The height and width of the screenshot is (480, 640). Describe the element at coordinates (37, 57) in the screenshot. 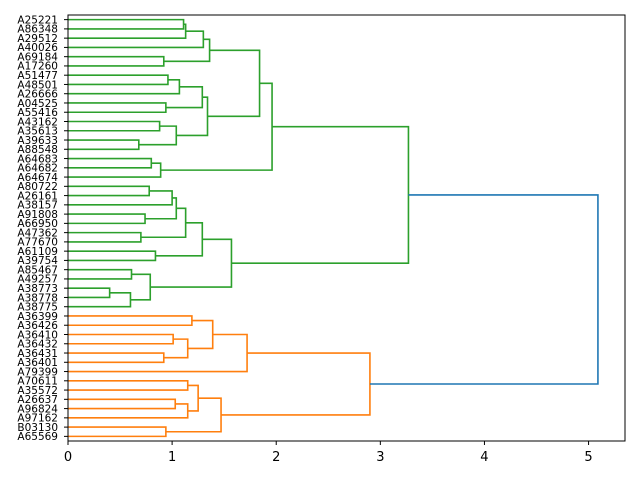

I see `leaf-label: A69184` at that location.